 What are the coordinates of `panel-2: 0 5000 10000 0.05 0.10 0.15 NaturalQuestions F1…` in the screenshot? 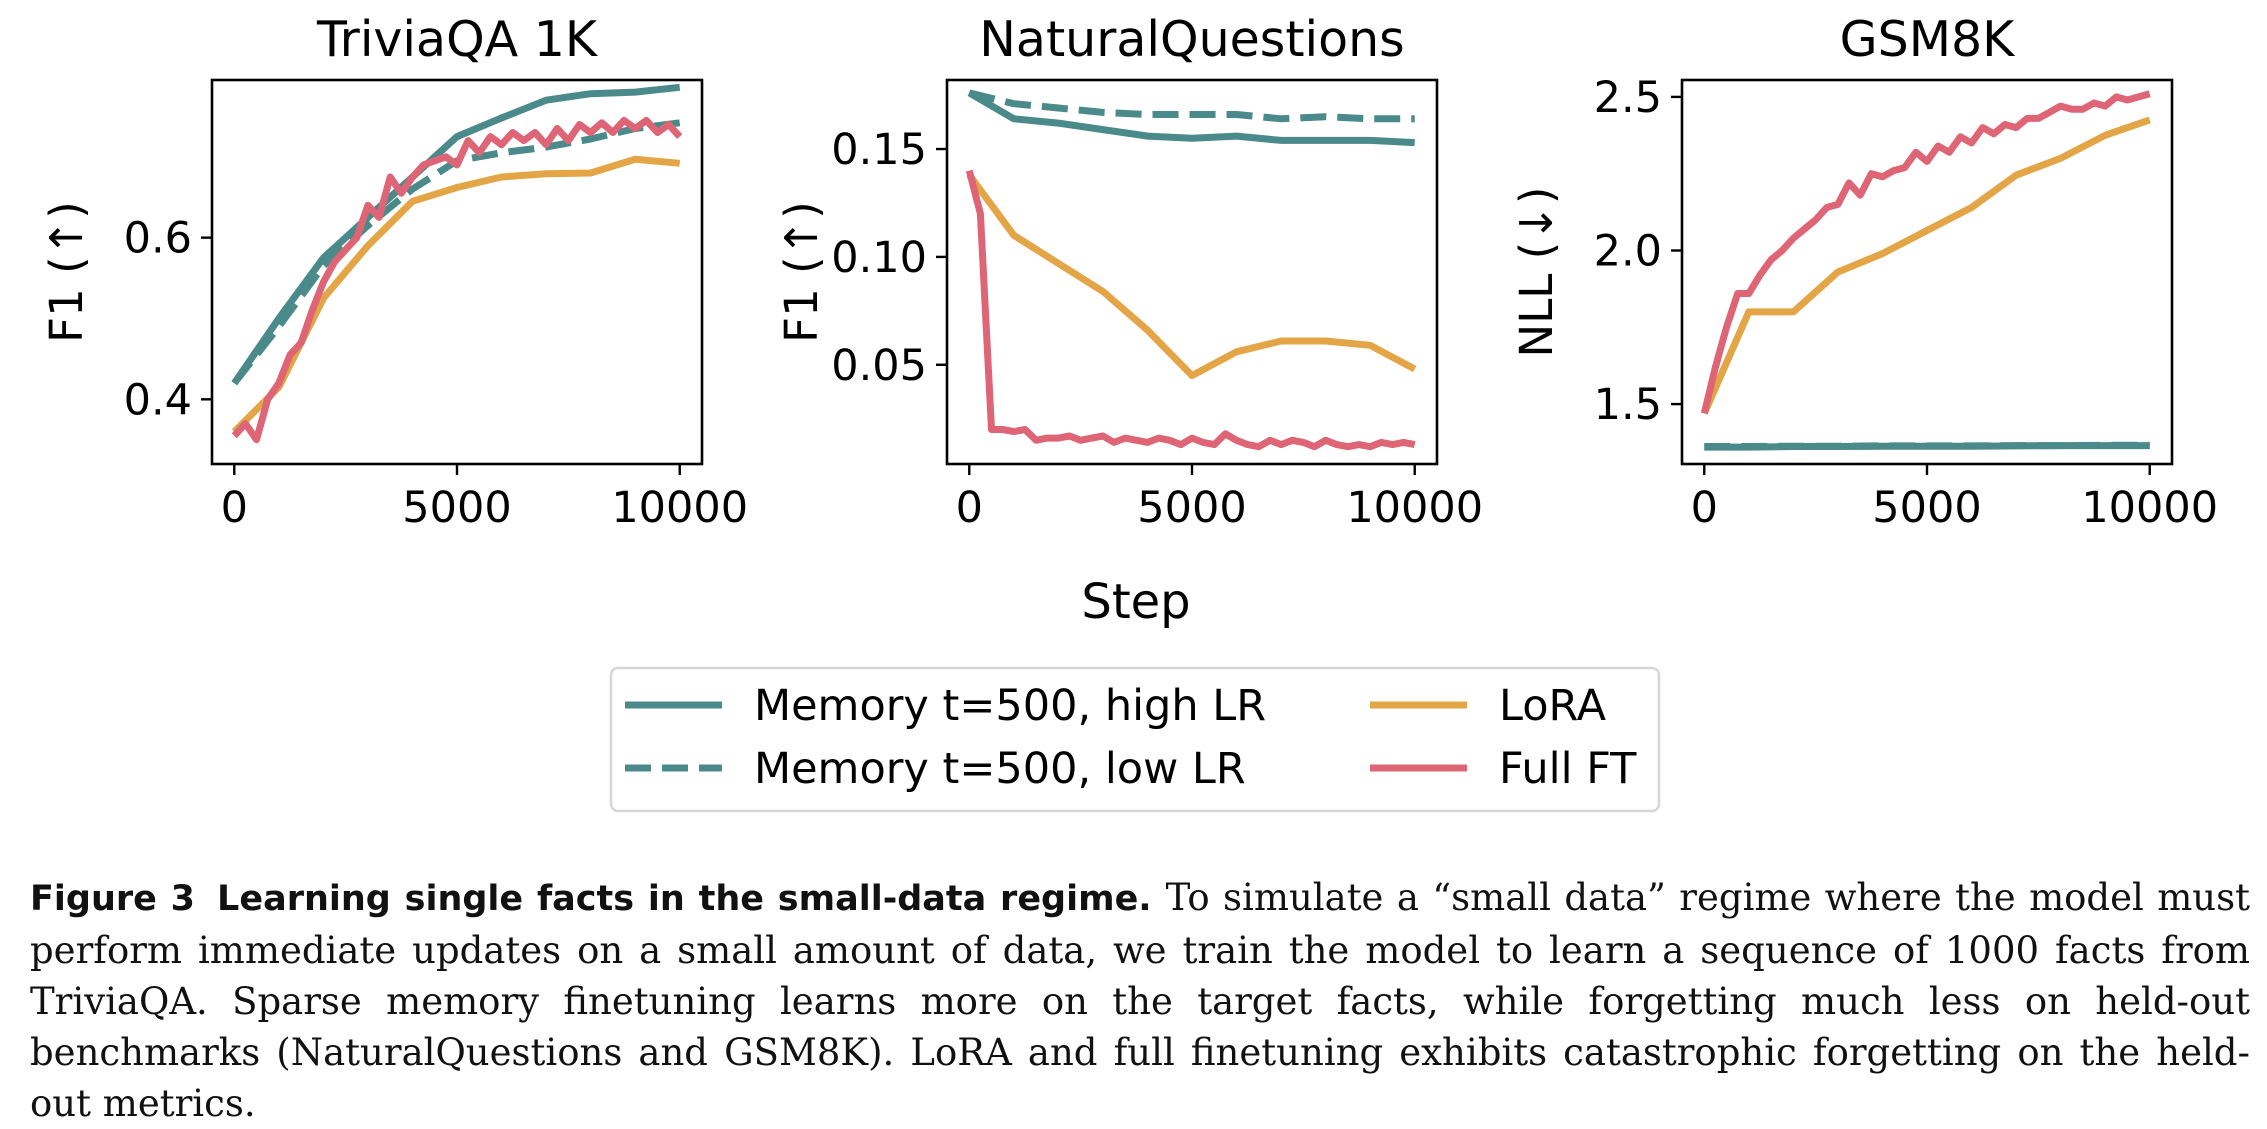 It's located at (1129, 272).